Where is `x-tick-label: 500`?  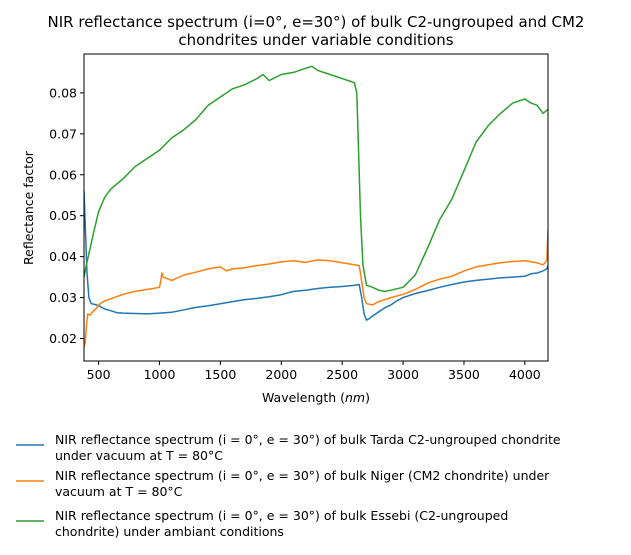
x-tick-label: 500 is located at coordinates (99, 374).